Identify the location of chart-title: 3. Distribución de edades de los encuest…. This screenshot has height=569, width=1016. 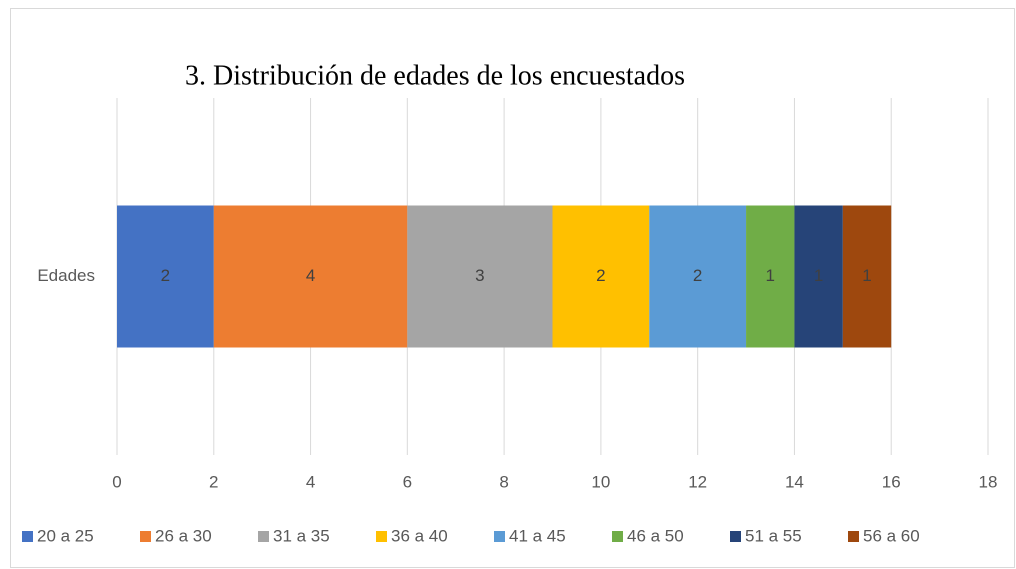
(435, 75).